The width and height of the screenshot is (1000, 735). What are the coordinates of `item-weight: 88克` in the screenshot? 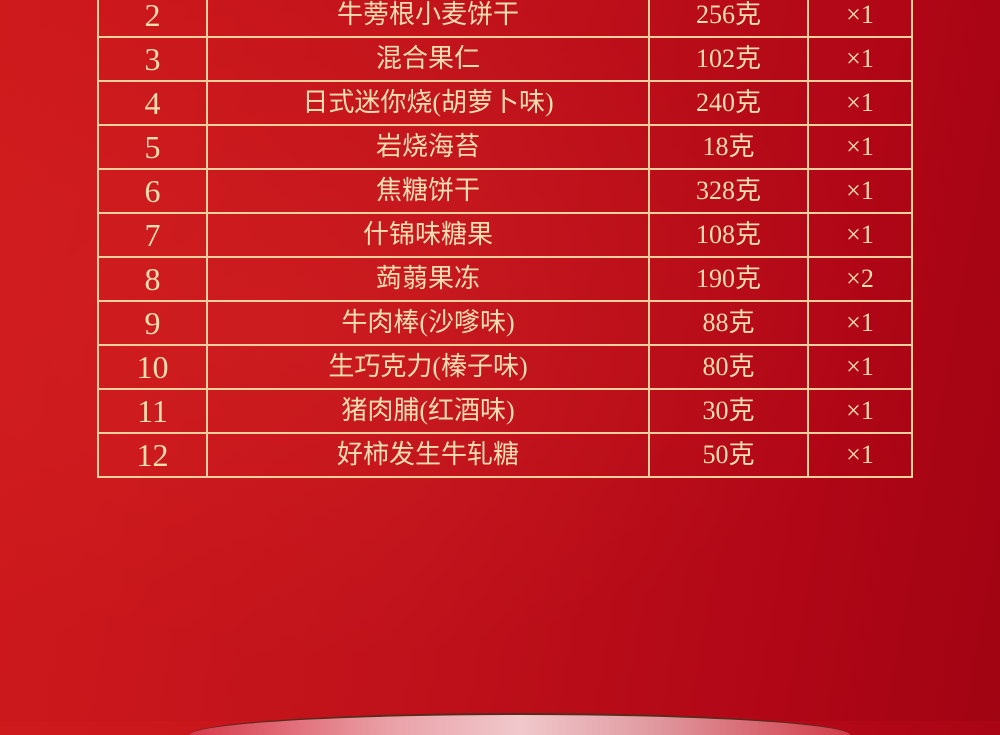 It's located at (728, 323).